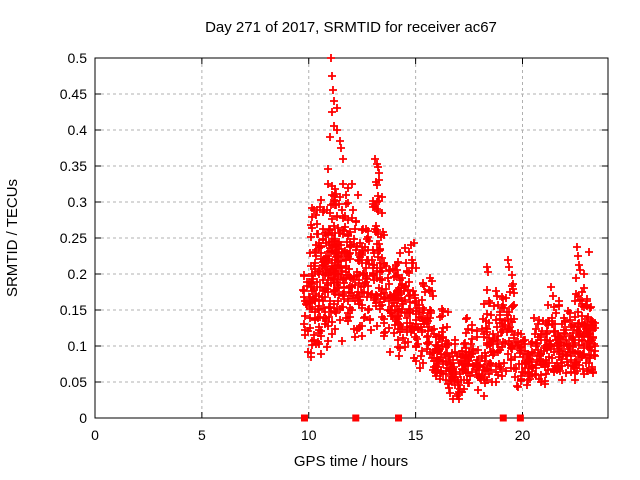 This screenshot has width=640, height=480. What do you see at coordinates (73, 94) in the screenshot?
I see `y-tick-label: 0.45` at bounding box center [73, 94].